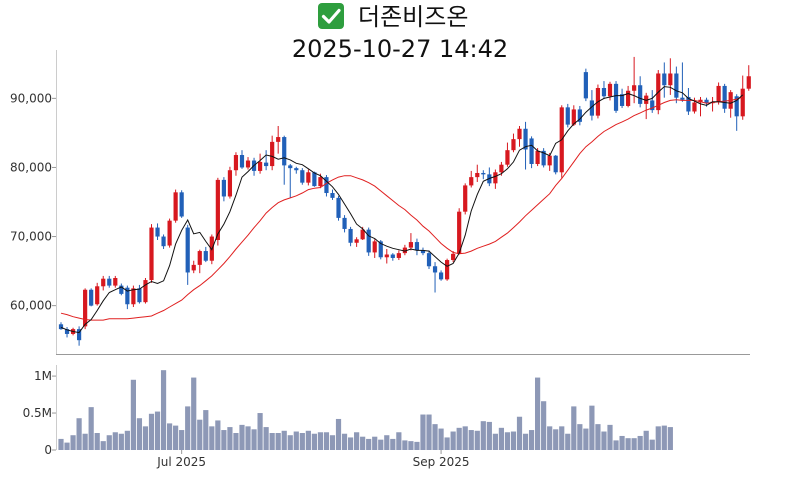  Describe the element at coordinates (400, 49) in the screenshot. I see `timestamp: 2025-10-27 14:42` at that location.